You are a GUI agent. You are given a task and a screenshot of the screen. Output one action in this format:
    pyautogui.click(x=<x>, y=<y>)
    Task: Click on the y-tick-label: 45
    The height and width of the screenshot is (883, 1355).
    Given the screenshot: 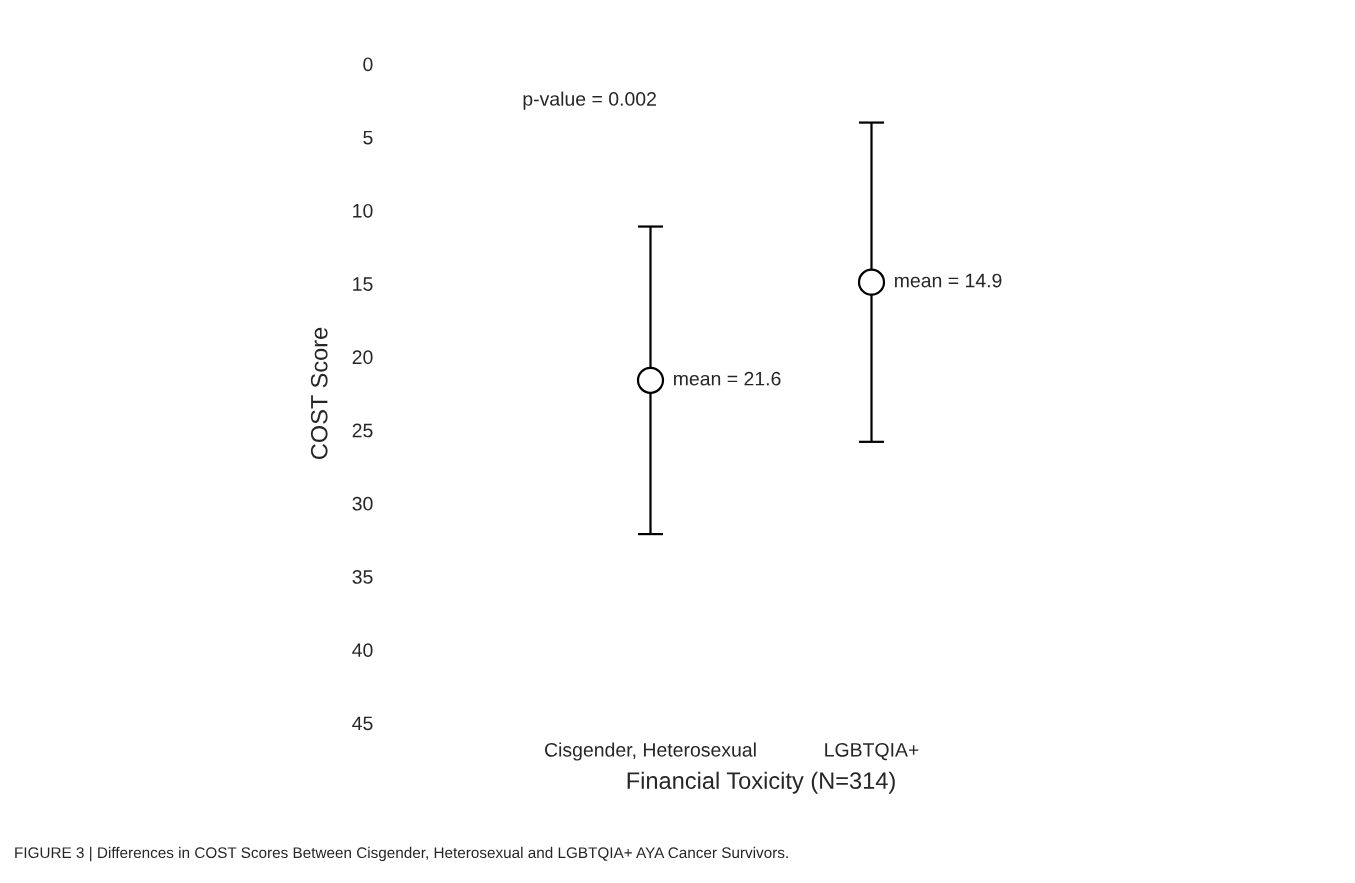 What is the action you would take?
    pyautogui.click(x=362, y=723)
    